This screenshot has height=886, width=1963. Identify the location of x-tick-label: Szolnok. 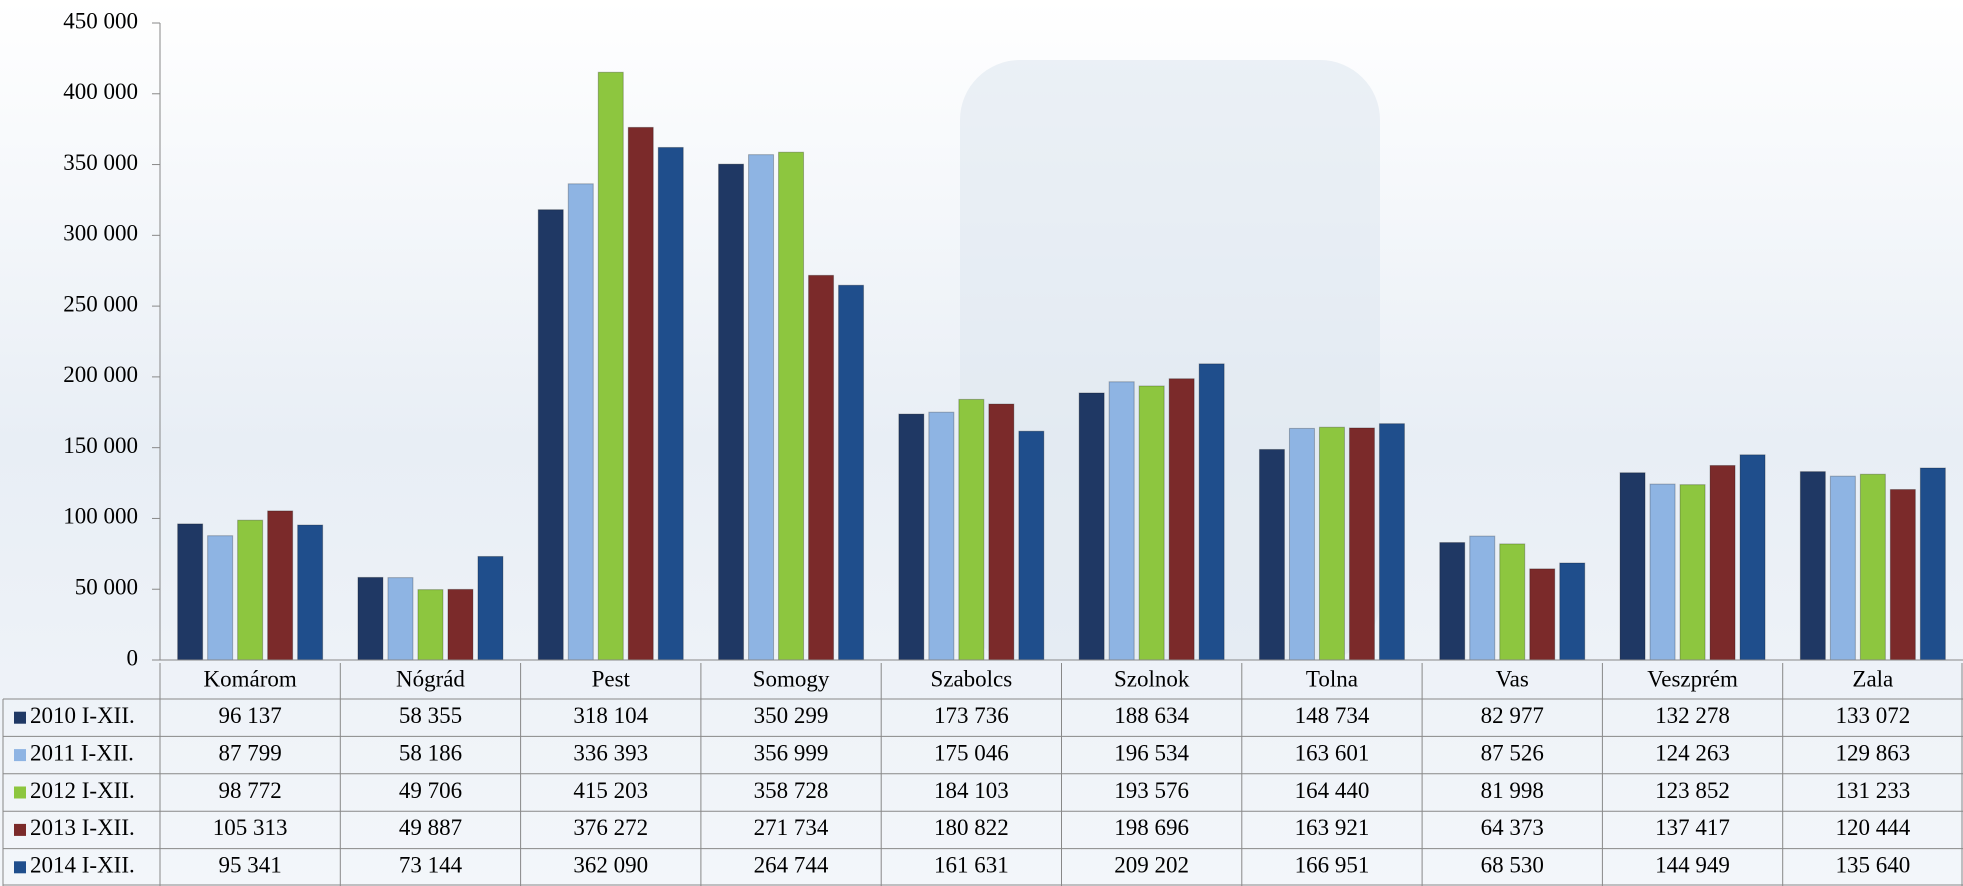
(1152, 678).